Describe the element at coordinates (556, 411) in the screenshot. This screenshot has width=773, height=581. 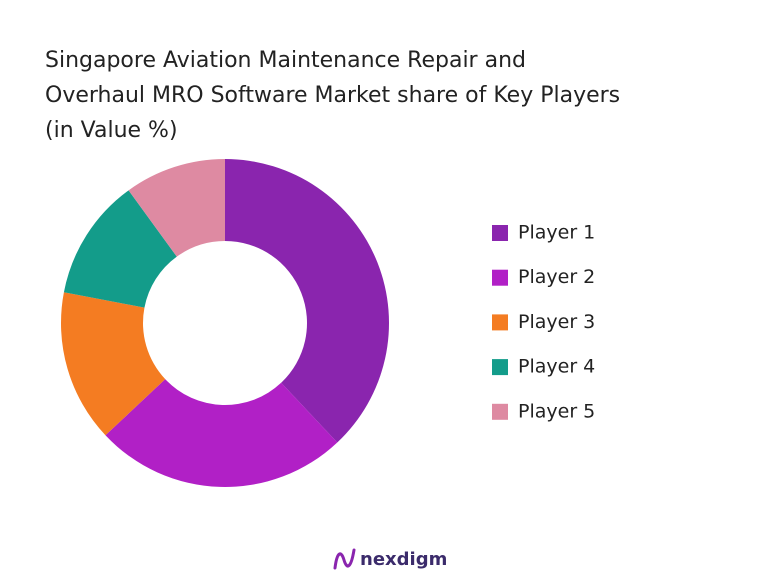
I see `legend-label: Player 5` at that location.